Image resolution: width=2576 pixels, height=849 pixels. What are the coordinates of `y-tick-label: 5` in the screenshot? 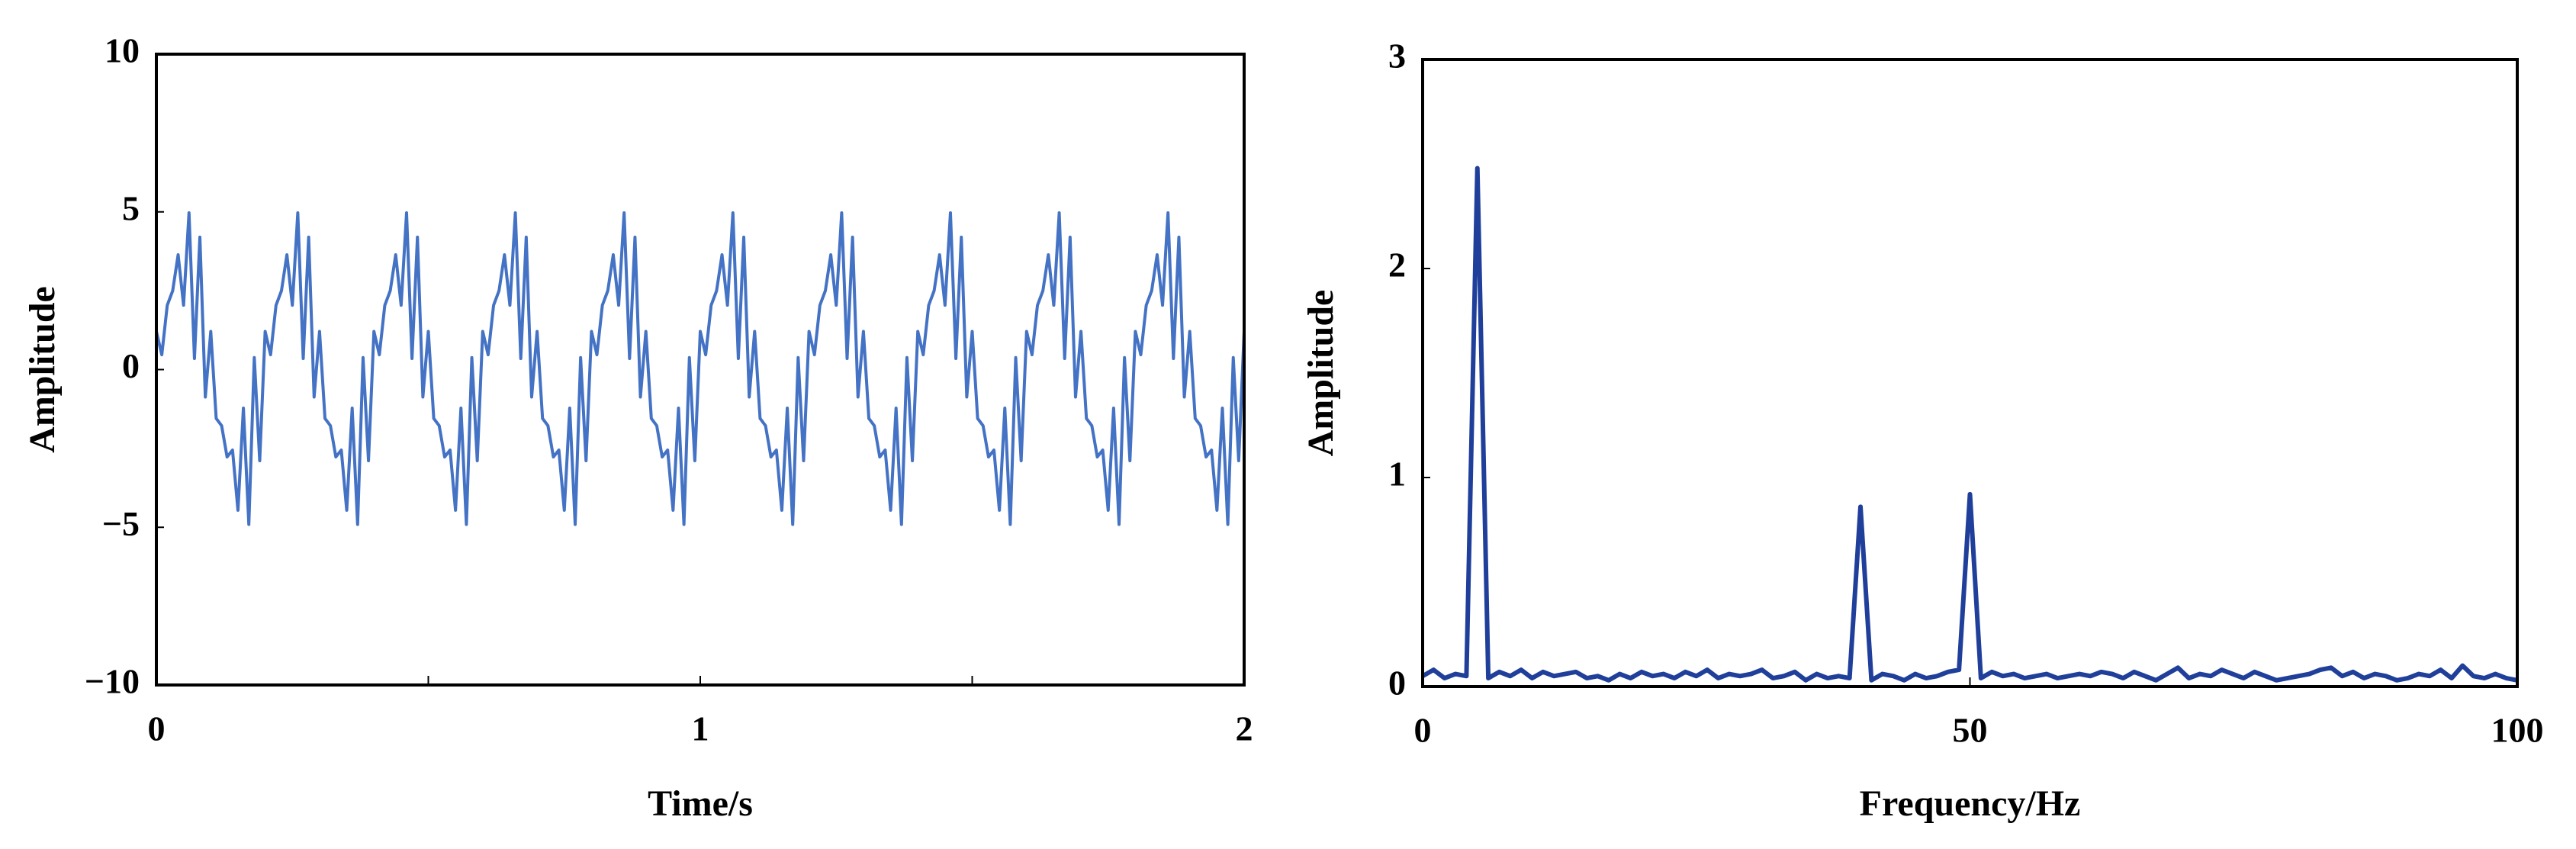 It's located at (131, 207).